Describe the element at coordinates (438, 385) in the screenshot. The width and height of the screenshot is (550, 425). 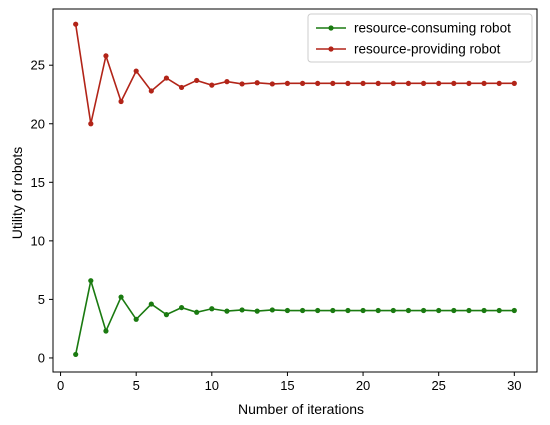
I see `x-tick-label: 25` at that location.